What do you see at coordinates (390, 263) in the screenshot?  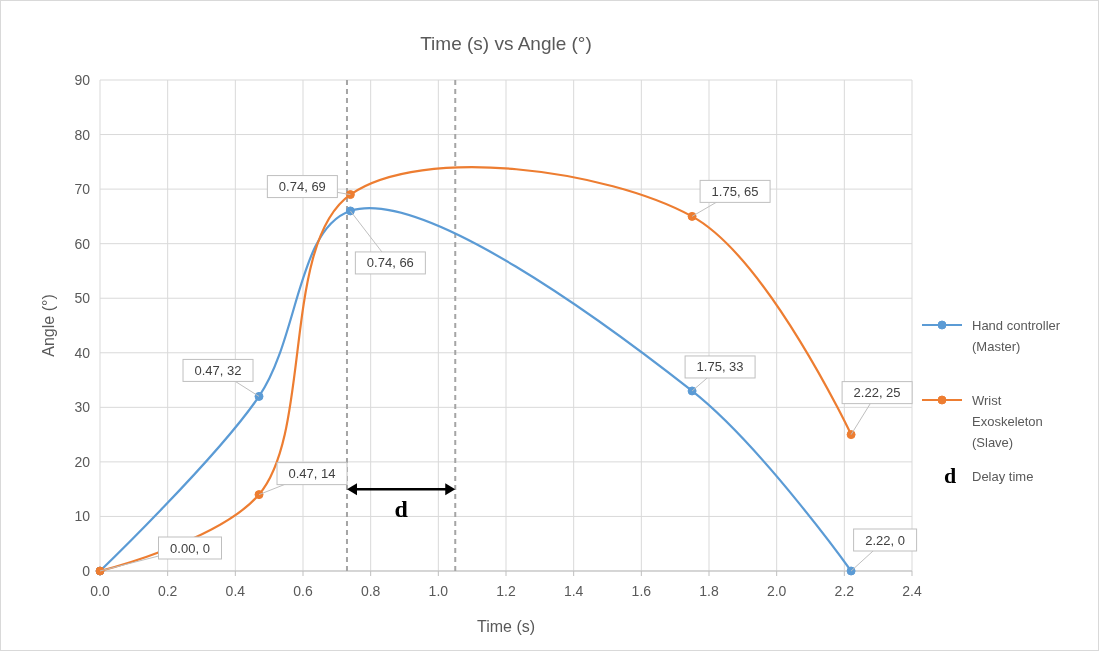 I see `data-label: 0.74, 66` at bounding box center [390, 263].